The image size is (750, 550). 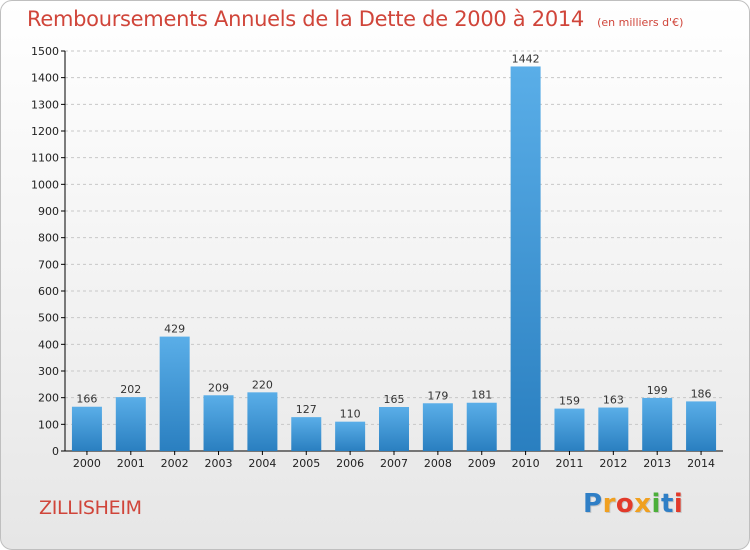 I want to click on x-tick-label: 2009, so click(x=482, y=463).